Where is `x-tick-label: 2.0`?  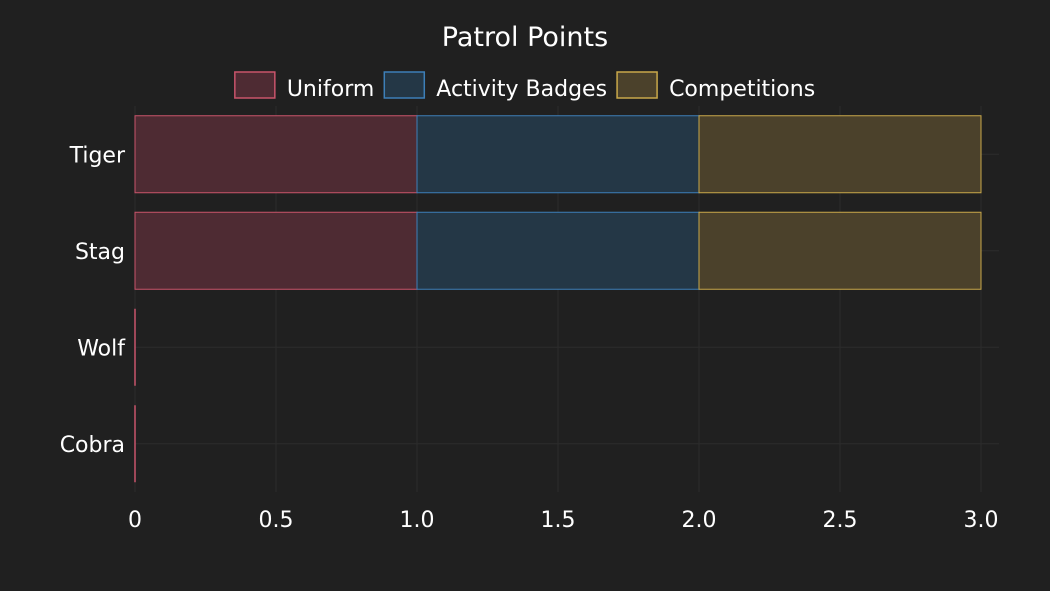
x-tick-label: 2.0 is located at coordinates (699, 520).